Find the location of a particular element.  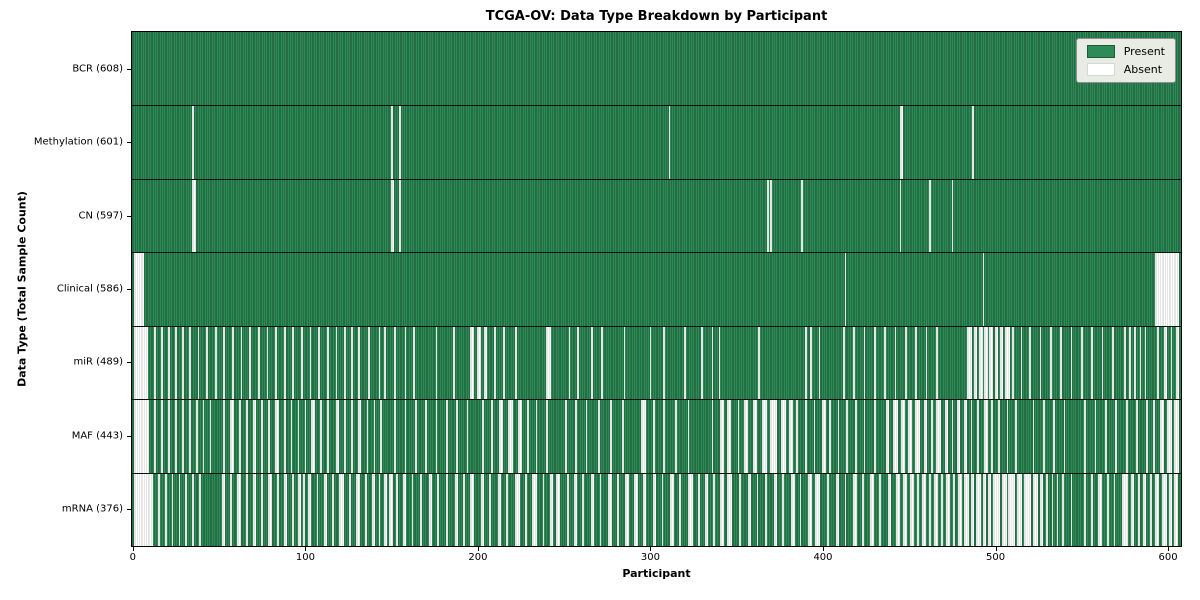

x-axis-label: Participant is located at coordinates (656, 573).